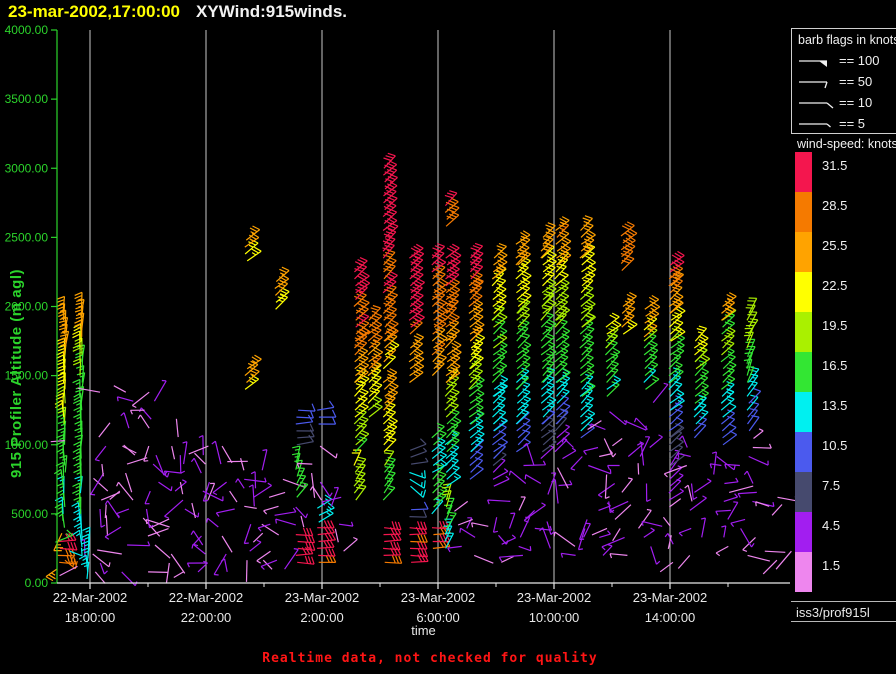 This screenshot has height=674, width=896. Describe the element at coordinates (437, 617) in the screenshot. I see `x-tick-time: 6:00:00` at that location.